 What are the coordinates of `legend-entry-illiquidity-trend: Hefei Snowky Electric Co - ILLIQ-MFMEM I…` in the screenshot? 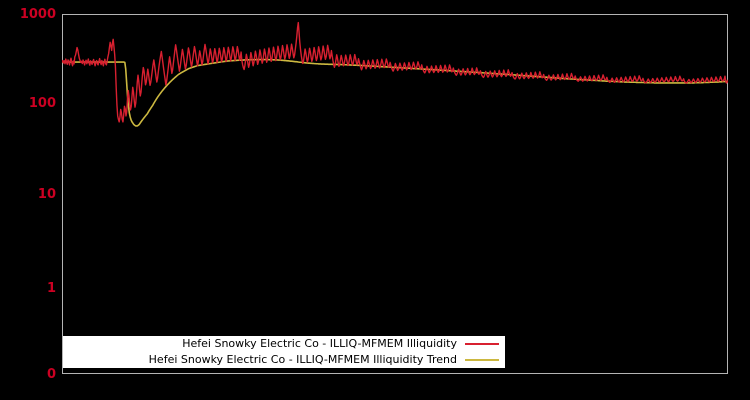 It's located at (284, 360).